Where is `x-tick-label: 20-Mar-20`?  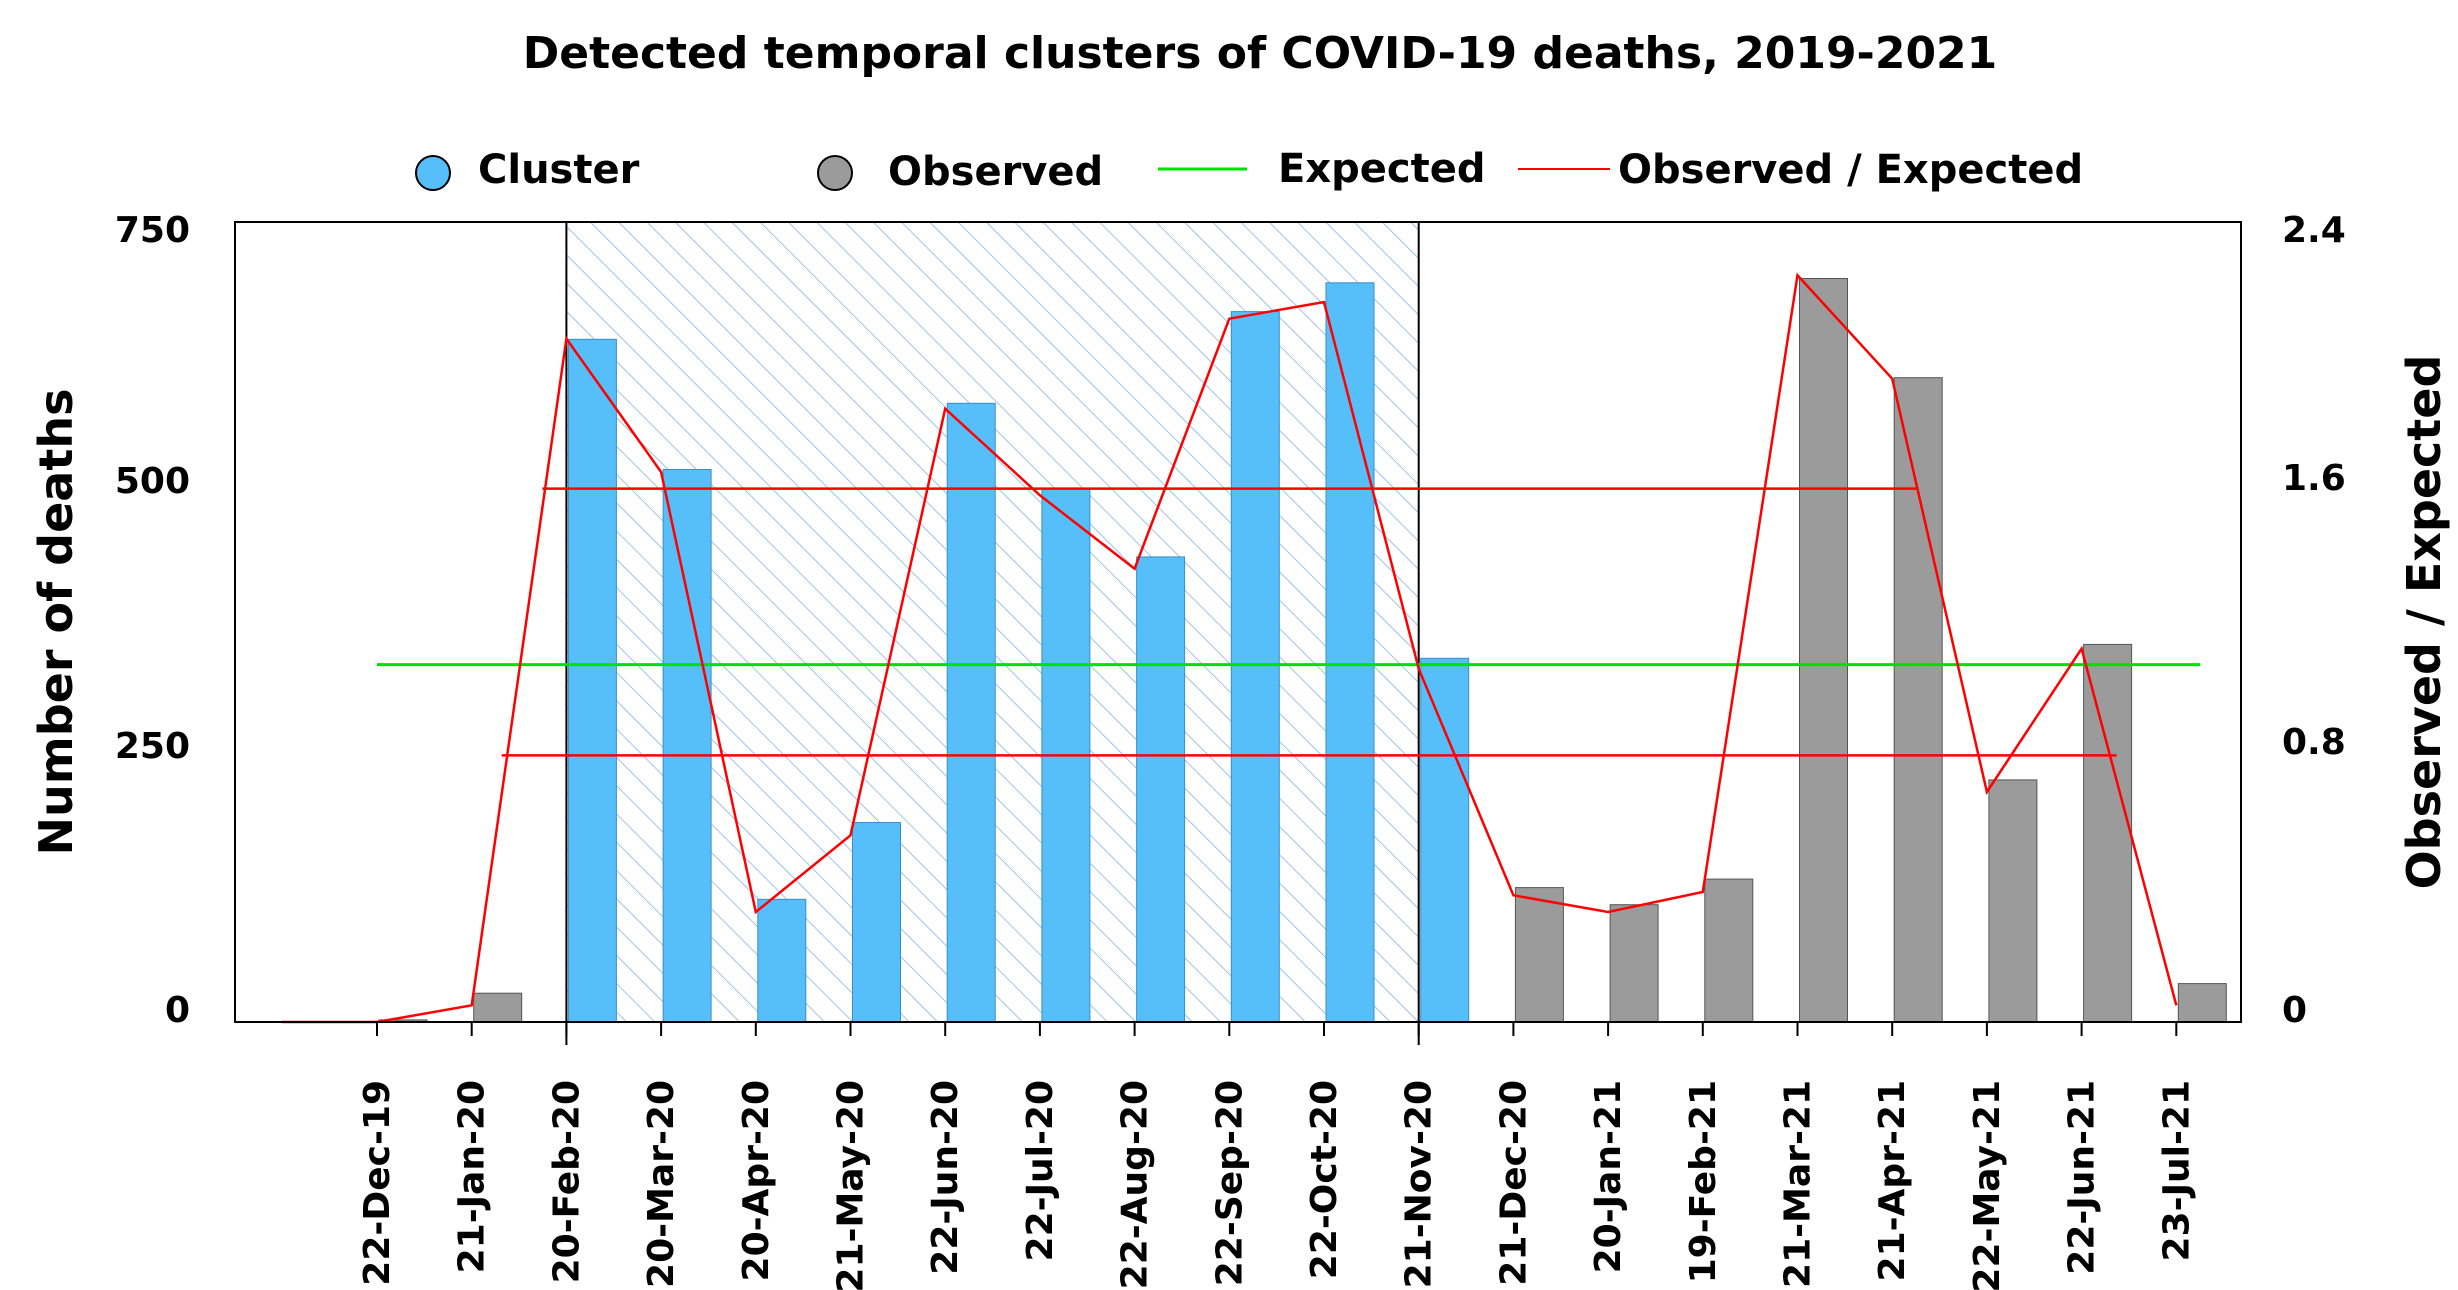
x-tick-label: 20-Mar-20 is located at coordinates (661, 1184).